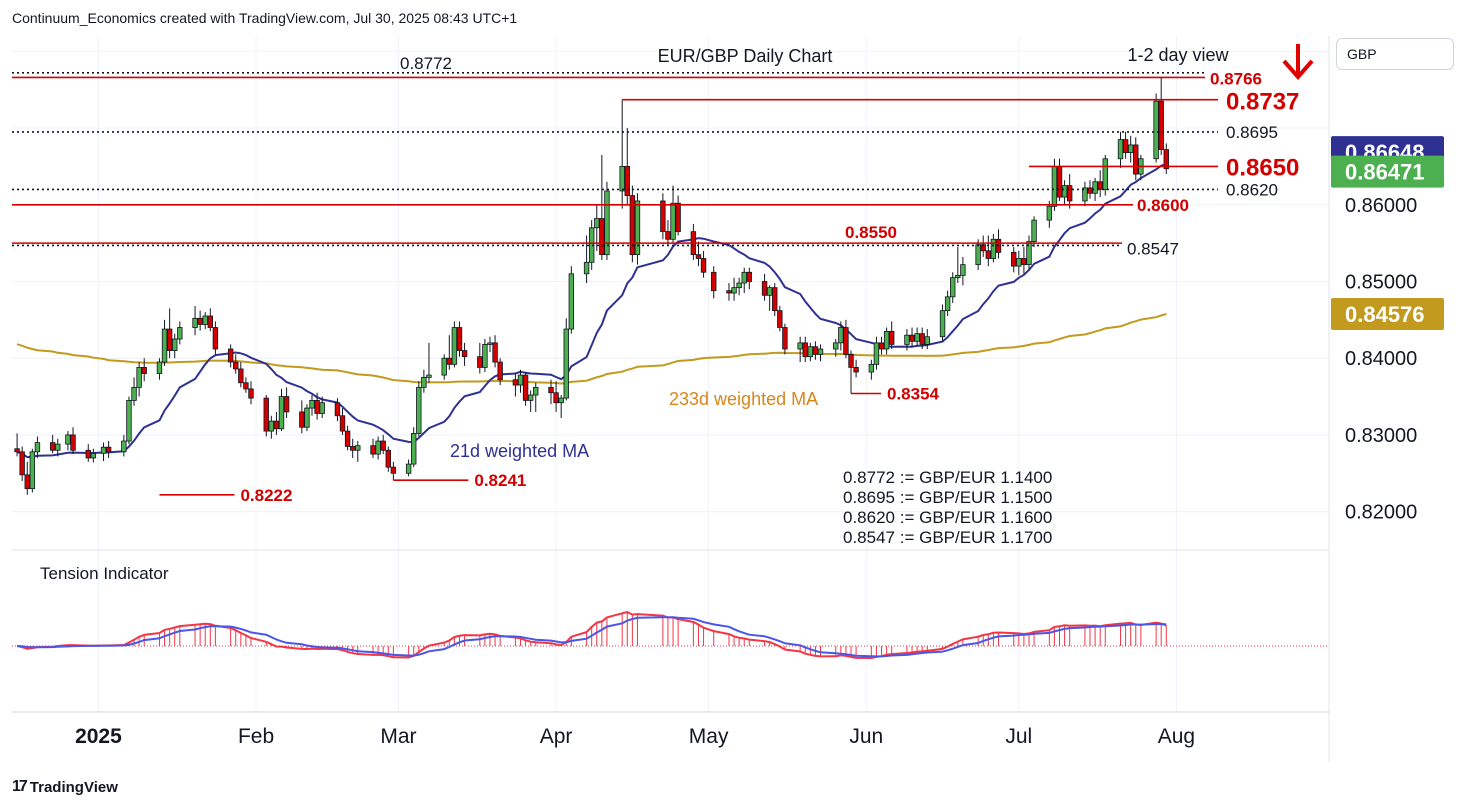  Describe the element at coordinates (1262, 167) in the screenshot. I see `level-label-0.8650: 0.8650` at that location.